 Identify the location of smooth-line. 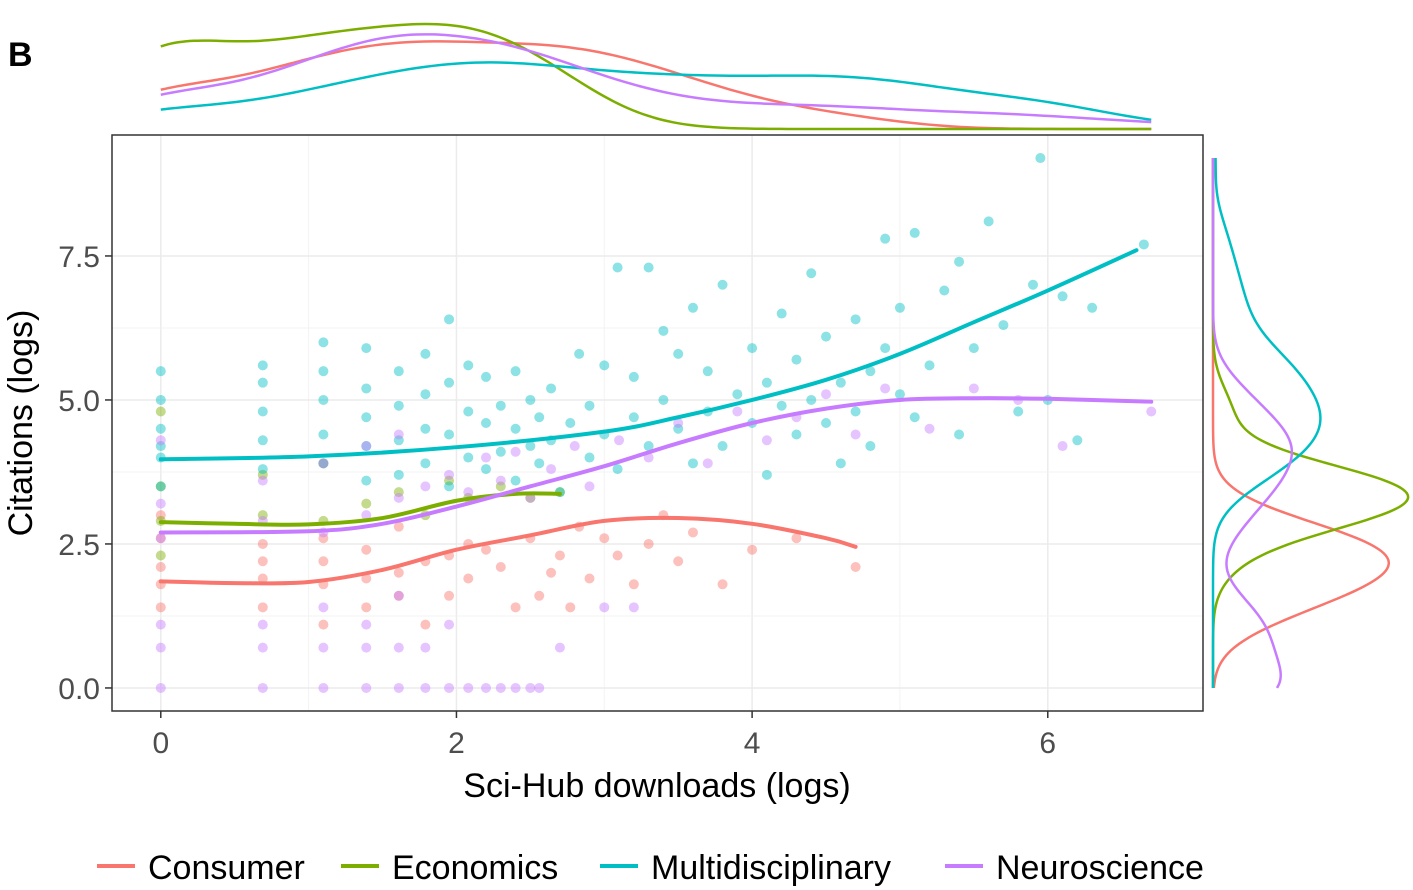
(656, 465).